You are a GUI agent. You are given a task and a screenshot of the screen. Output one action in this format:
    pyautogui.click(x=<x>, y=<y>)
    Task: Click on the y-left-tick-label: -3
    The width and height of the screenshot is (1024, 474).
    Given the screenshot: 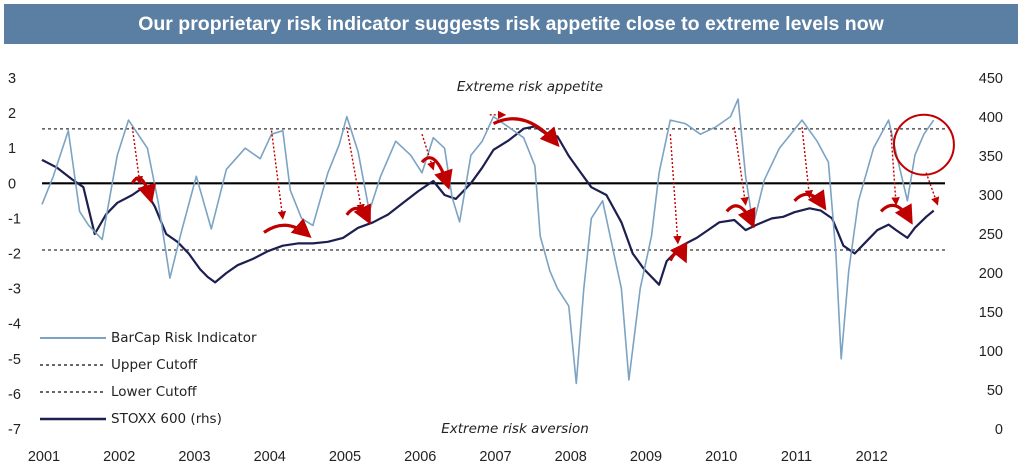 What is the action you would take?
    pyautogui.click(x=14, y=290)
    